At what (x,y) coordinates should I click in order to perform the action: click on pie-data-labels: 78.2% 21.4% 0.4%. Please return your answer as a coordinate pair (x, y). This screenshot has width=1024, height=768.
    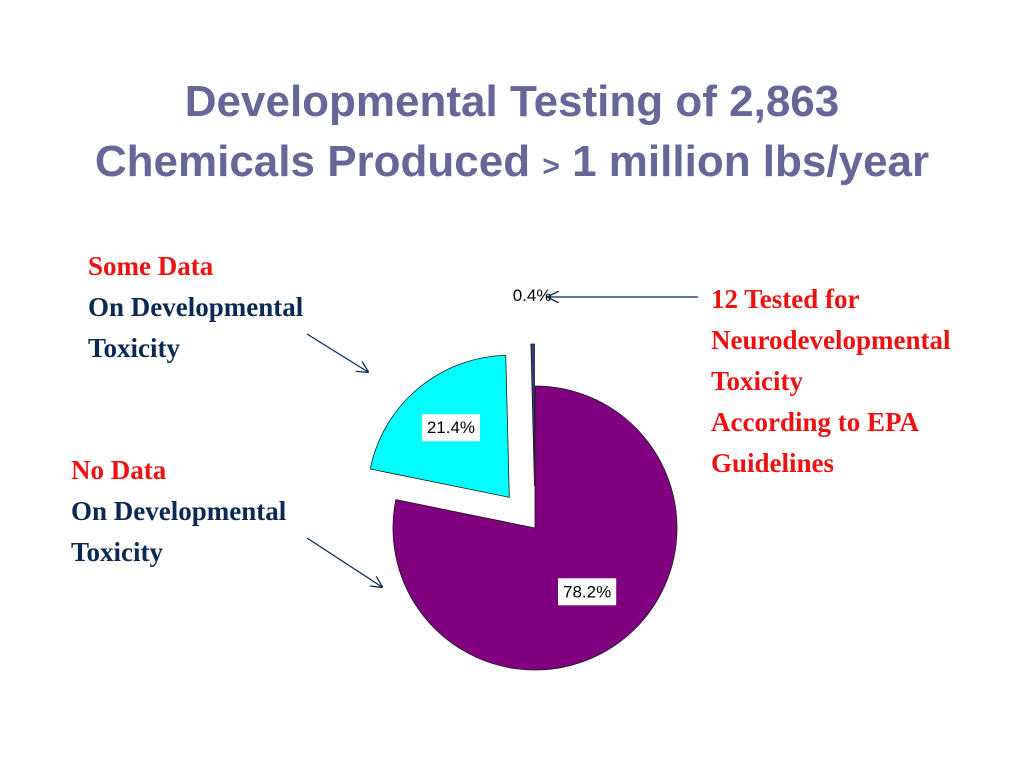
    Looking at the image, I should click on (519, 446).